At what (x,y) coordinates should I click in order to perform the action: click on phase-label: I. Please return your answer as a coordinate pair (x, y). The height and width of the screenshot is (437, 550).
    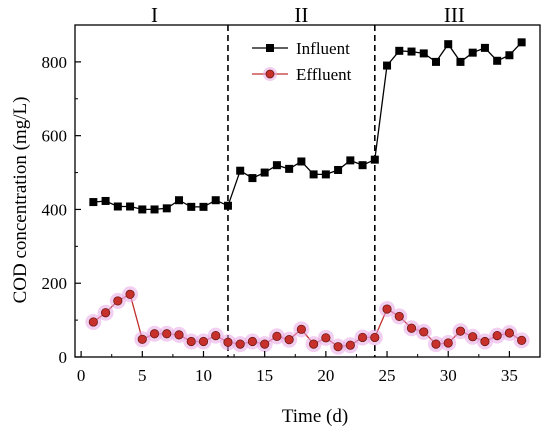
    Looking at the image, I should click on (154, 15).